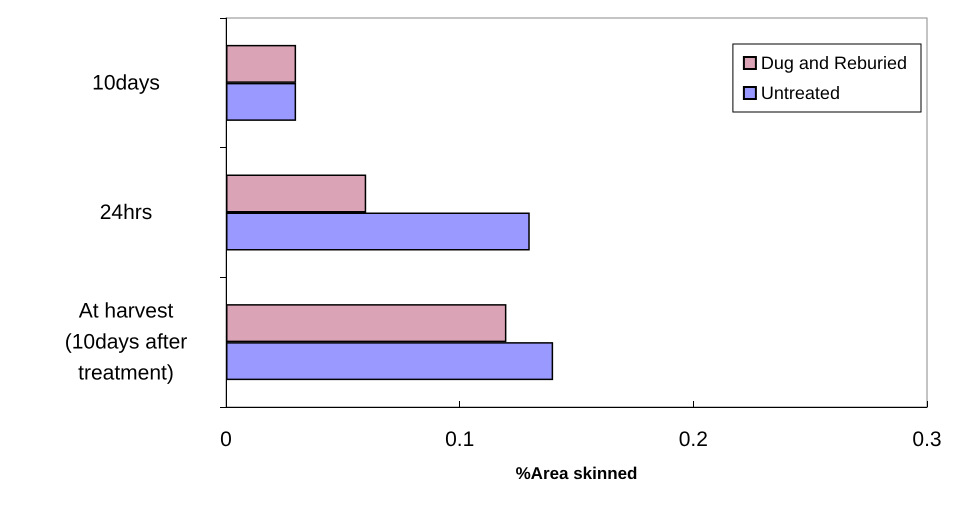  Describe the element at coordinates (927, 439) in the screenshot. I see `x-tick-label: 0.3` at that location.